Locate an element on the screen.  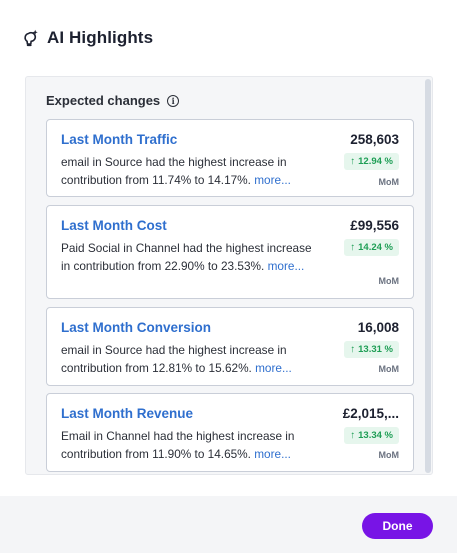
change-badge: ↑ 13.31 % is located at coordinates (371, 349).